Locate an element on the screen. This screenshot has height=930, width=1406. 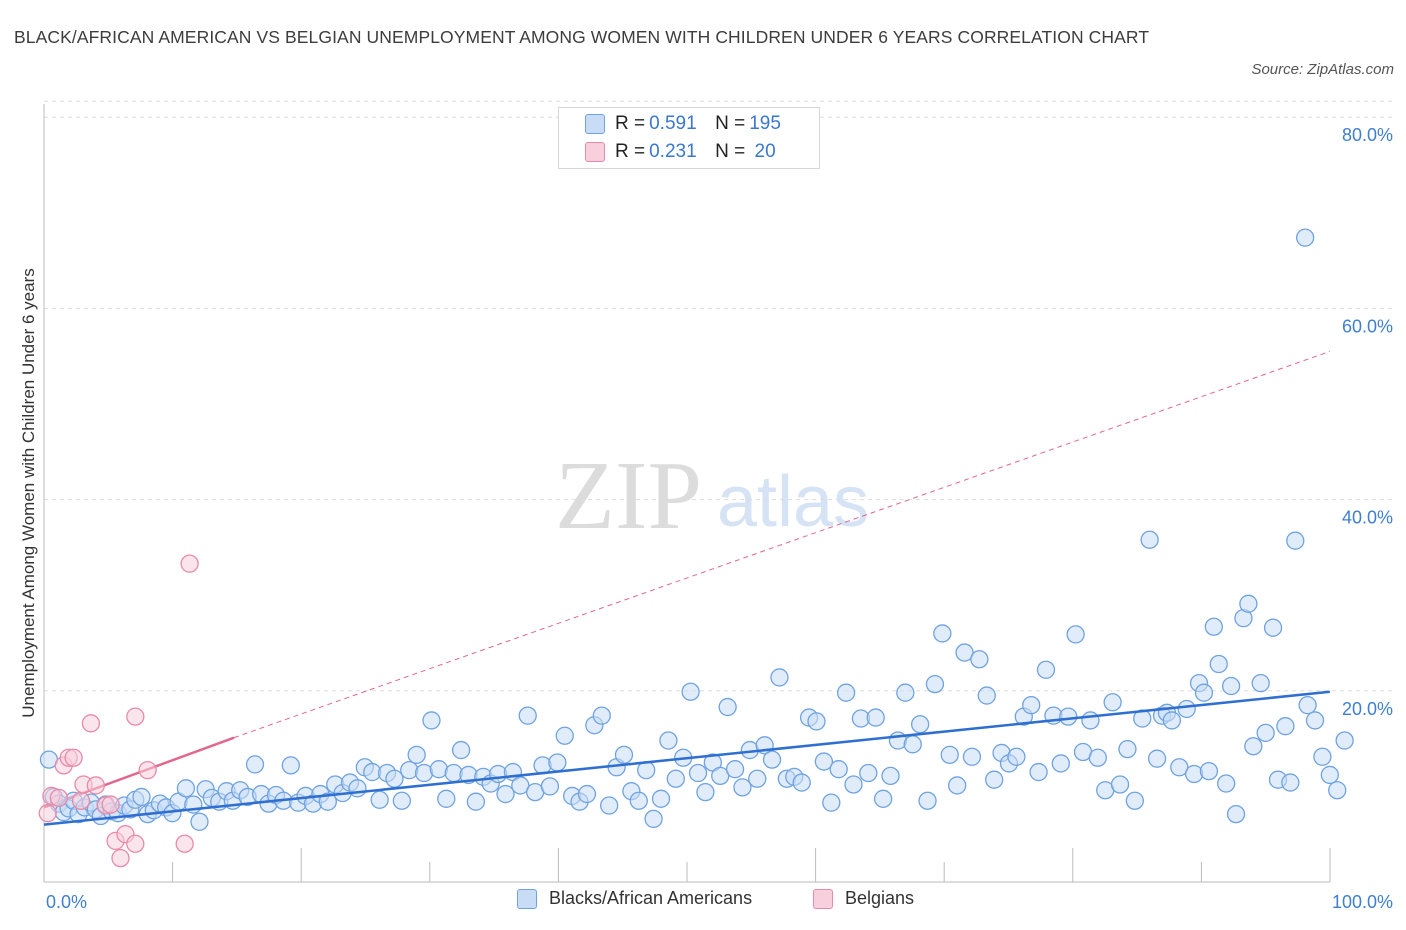
blacks-trend is located at coordinates (686, 758).